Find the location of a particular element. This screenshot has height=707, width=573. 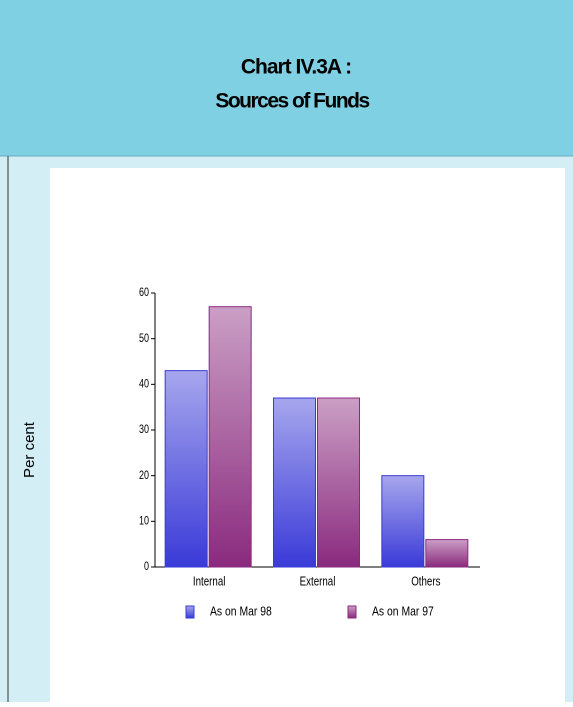

y-tick-label: 0 is located at coordinates (146, 567).